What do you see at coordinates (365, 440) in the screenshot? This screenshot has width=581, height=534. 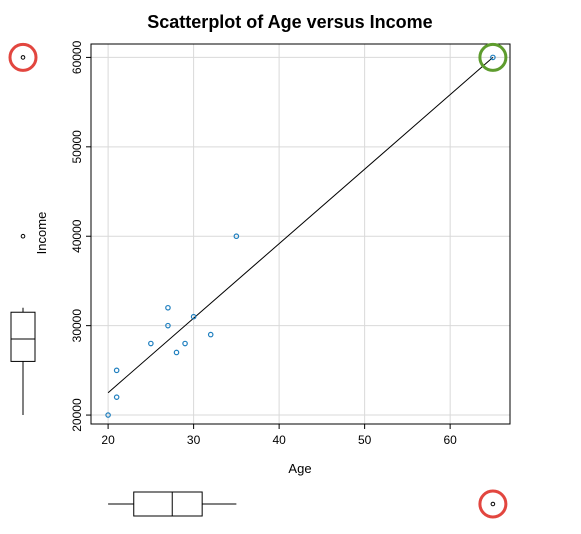 I see `x-tick-label: 50` at bounding box center [365, 440].